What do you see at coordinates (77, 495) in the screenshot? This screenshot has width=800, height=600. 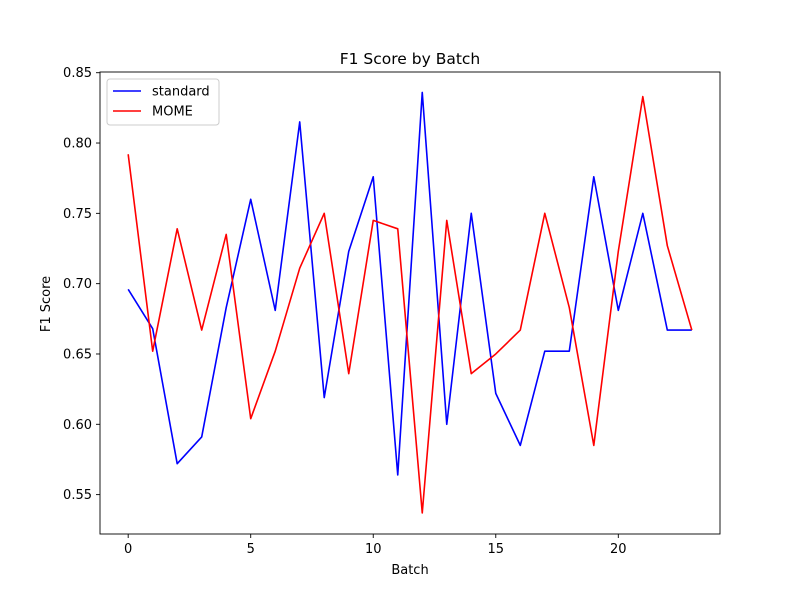 I see `y-tick-label: 0.55` at bounding box center [77, 495].